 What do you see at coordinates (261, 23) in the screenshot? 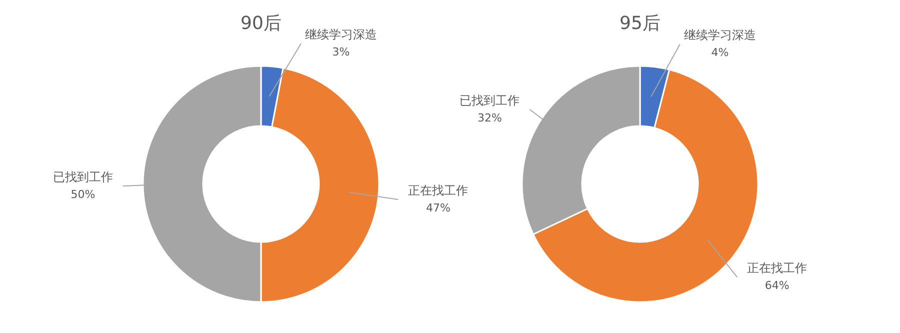
I see `chart-title: 90后` at bounding box center [261, 23].